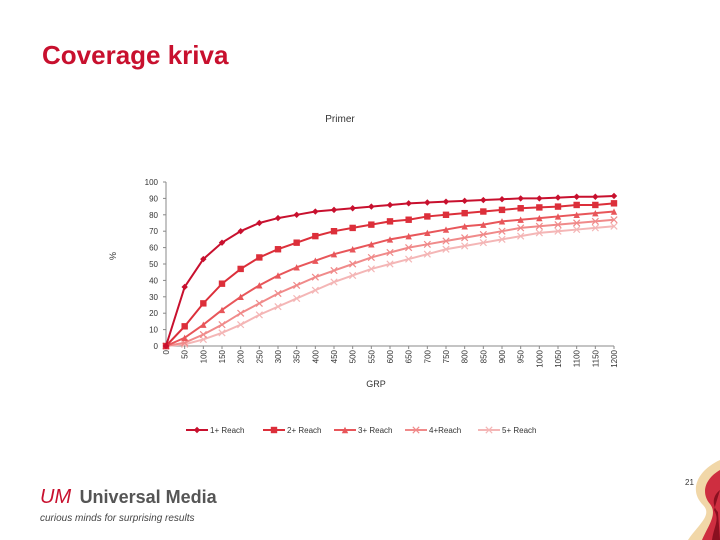 The width and height of the screenshot is (720, 540). Describe the element at coordinates (148, 497) in the screenshot. I see `logo-text: Universal Media` at that location.